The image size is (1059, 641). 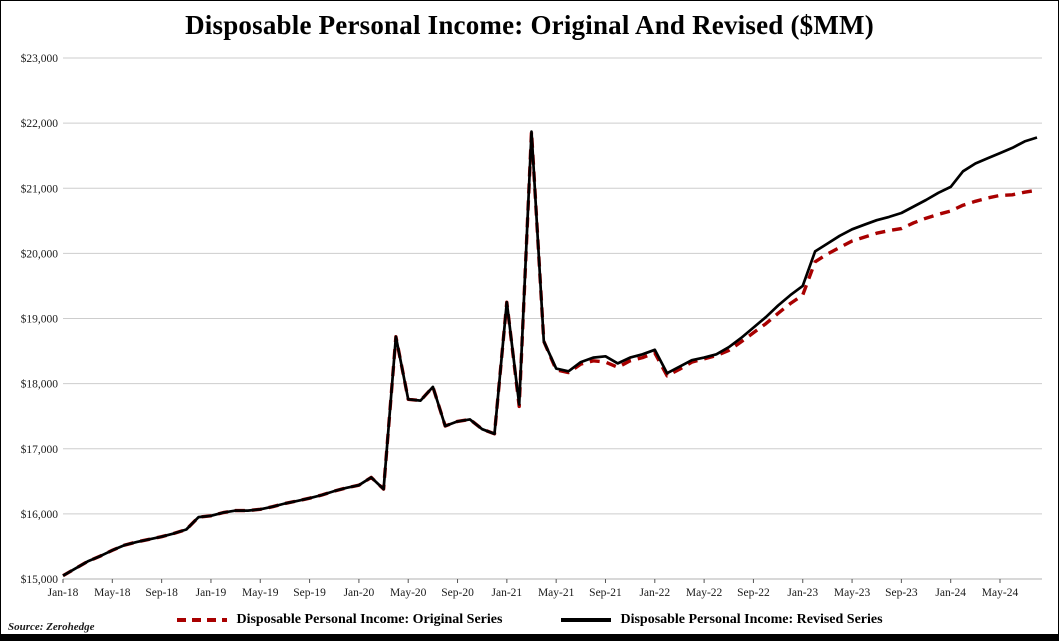 I want to click on y-axis-label: $16,000, so click(x=40, y=514).